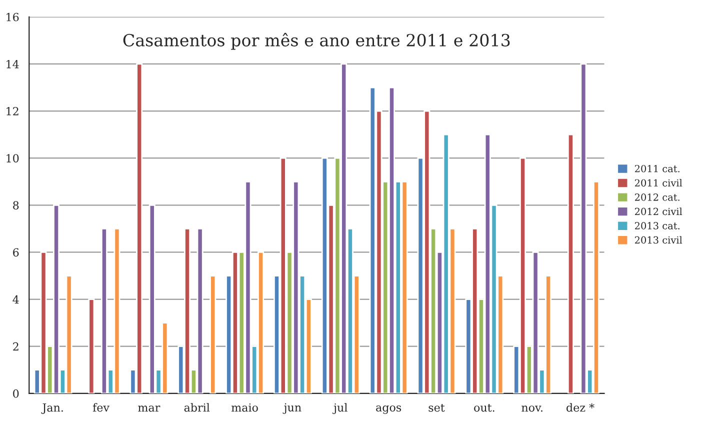  I want to click on y-tick-label: 4, so click(15, 299).